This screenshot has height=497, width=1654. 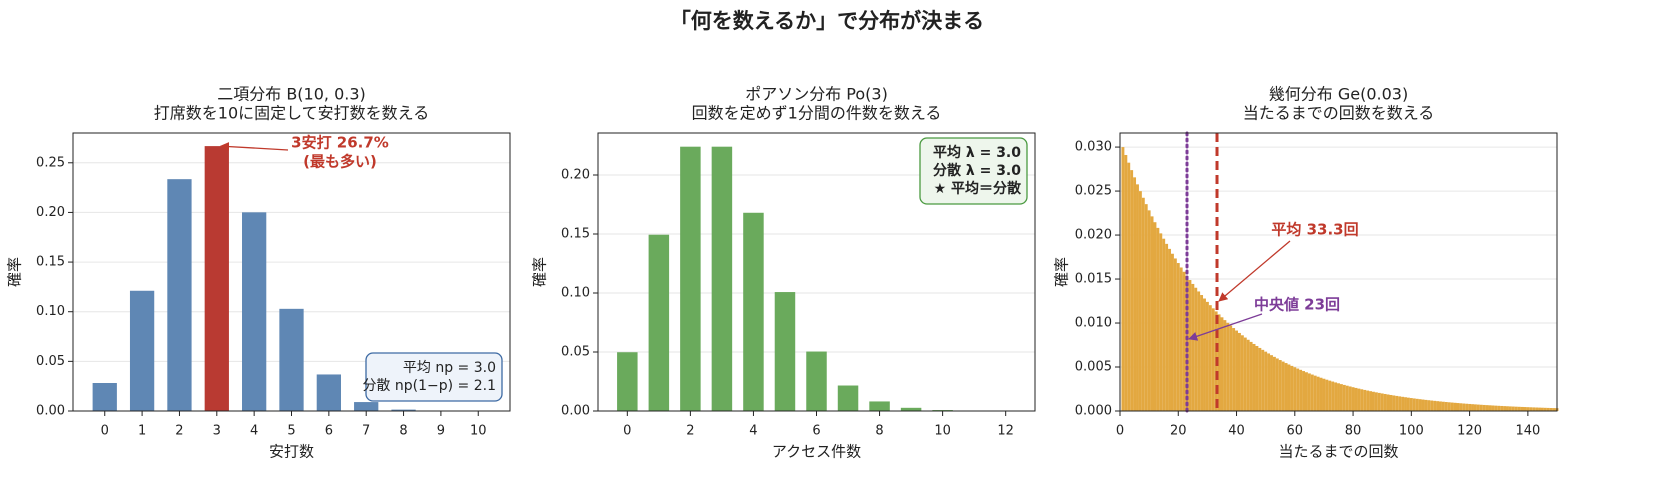 What do you see at coordinates (627, 431) in the screenshot?
I see `x-tick-label: 0` at bounding box center [627, 431].